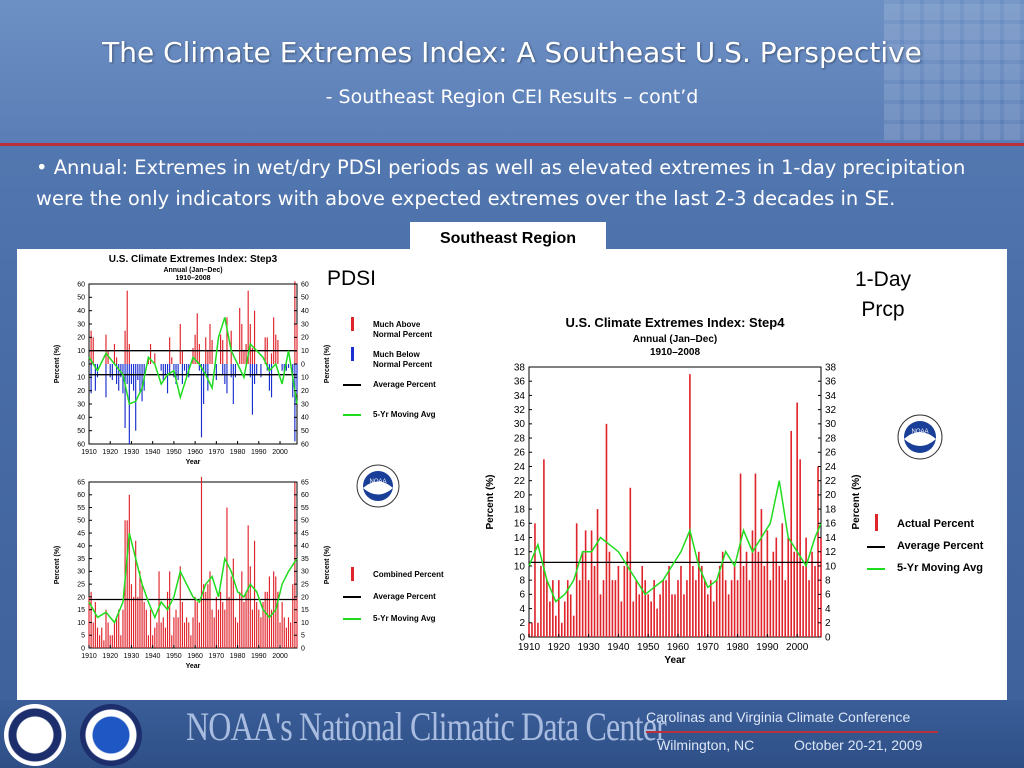 Image resolution: width=1024 pixels, height=768 pixels. I want to click on chart-subtitle-2: 1910–2008, so click(192, 278).